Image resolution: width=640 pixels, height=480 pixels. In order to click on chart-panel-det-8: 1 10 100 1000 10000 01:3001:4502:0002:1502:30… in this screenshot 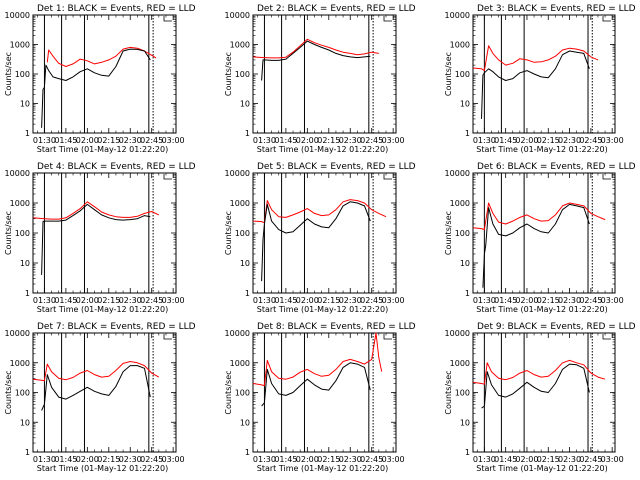, I will do `click(320, 397)`.